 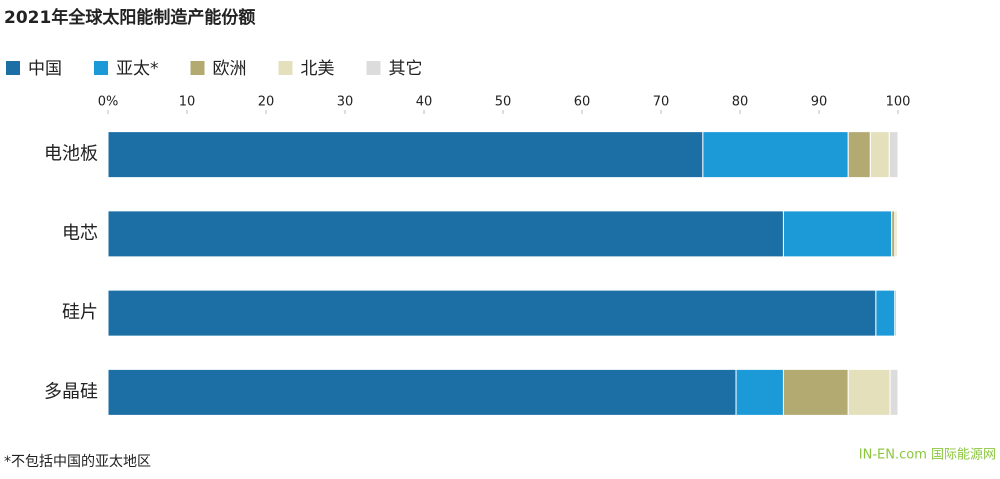 What do you see at coordinates (898, 102) in the screenshot?
I see `x-tick-label: 100` at bounding box center [898, 102].